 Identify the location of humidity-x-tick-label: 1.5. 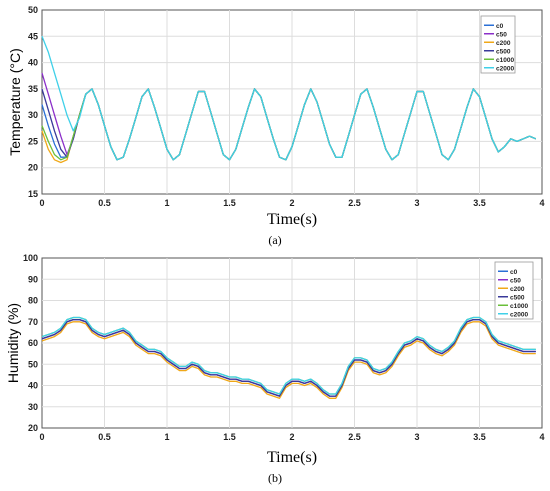
(229, 437).